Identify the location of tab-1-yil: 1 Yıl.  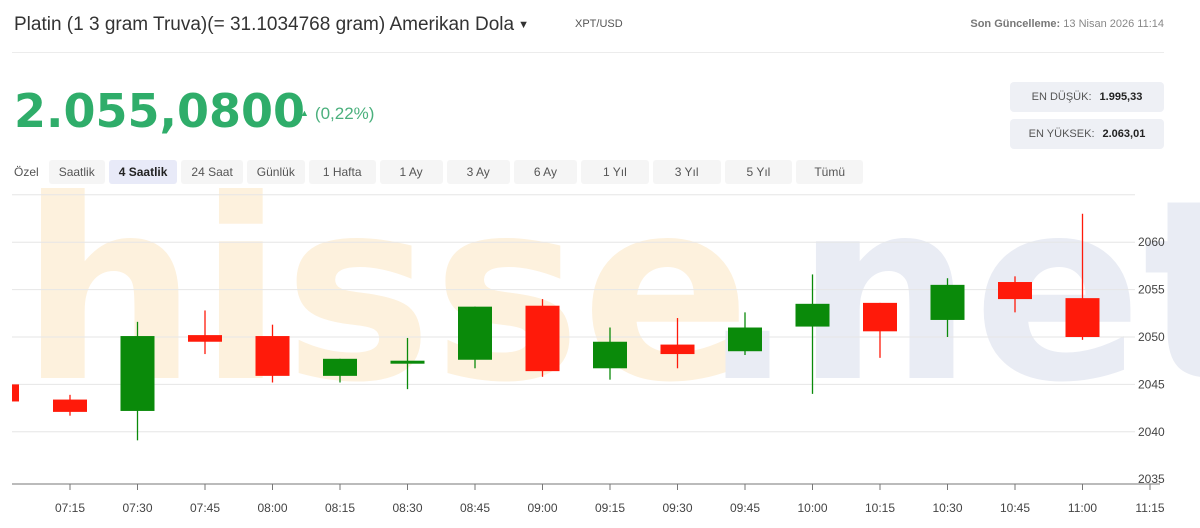
(614, 172).